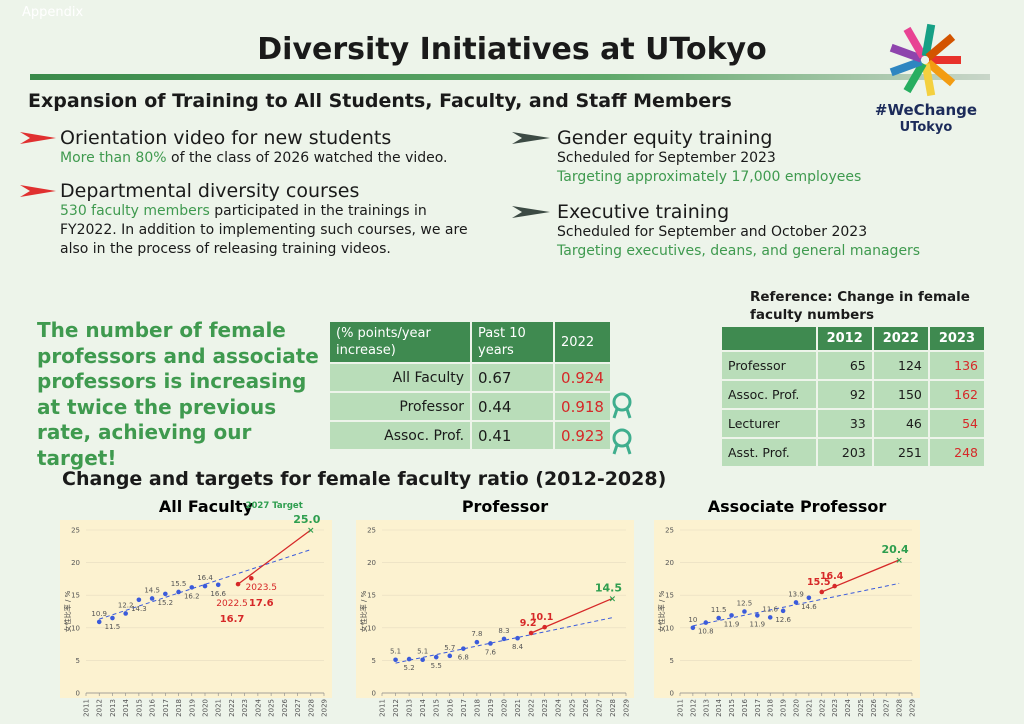  Describe the element at coordinates (206, 506) in the screenshot. I see `chart-title: All Faculty` at that location.